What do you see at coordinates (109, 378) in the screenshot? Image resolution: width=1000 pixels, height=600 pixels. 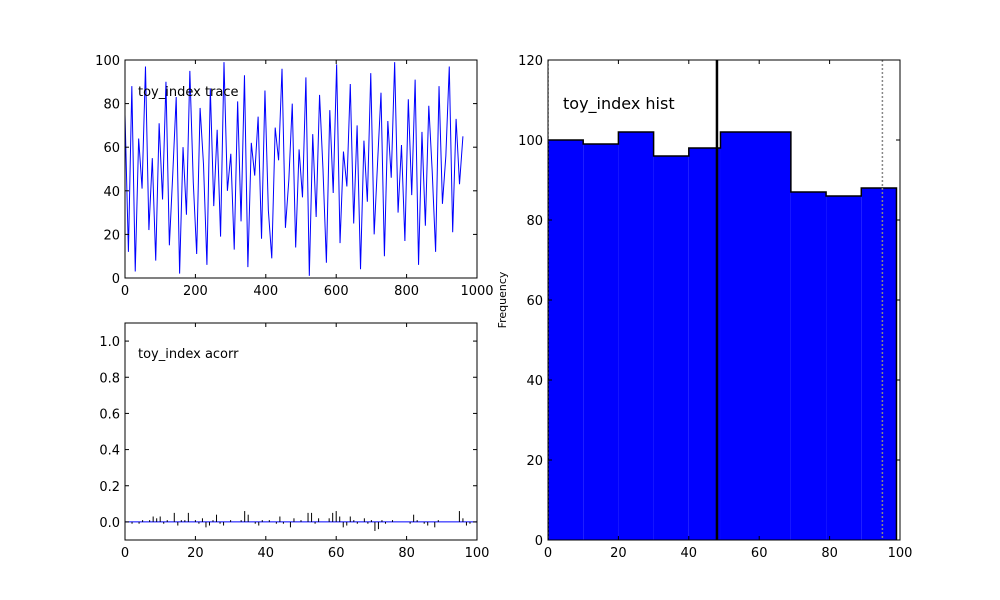 I see `y-tick-label: 0.8` at bounding box center [109, 378].